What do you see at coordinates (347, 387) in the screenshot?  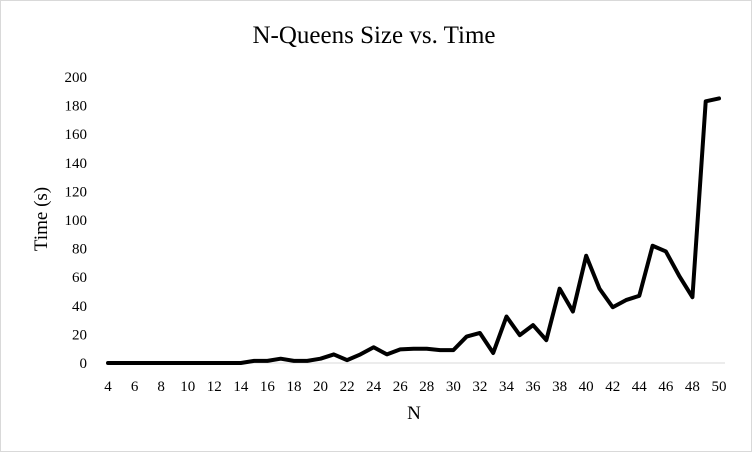 I see `x-tick-label: 22` at bounding box center [347, 387].